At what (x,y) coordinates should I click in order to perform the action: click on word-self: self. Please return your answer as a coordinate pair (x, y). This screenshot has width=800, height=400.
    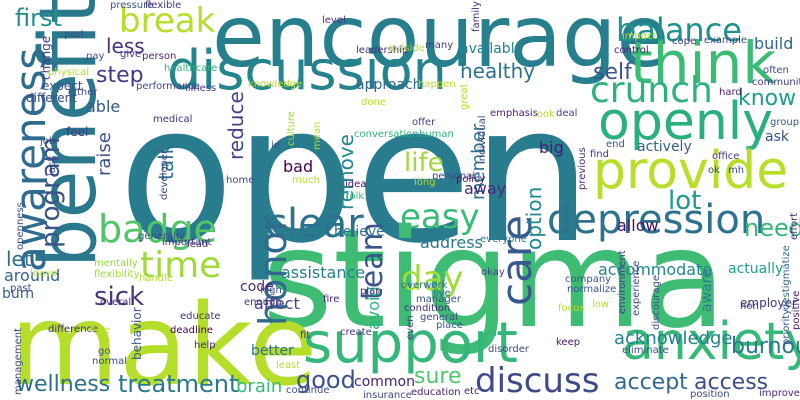
    Looking at the image, I should click on (612, 72).